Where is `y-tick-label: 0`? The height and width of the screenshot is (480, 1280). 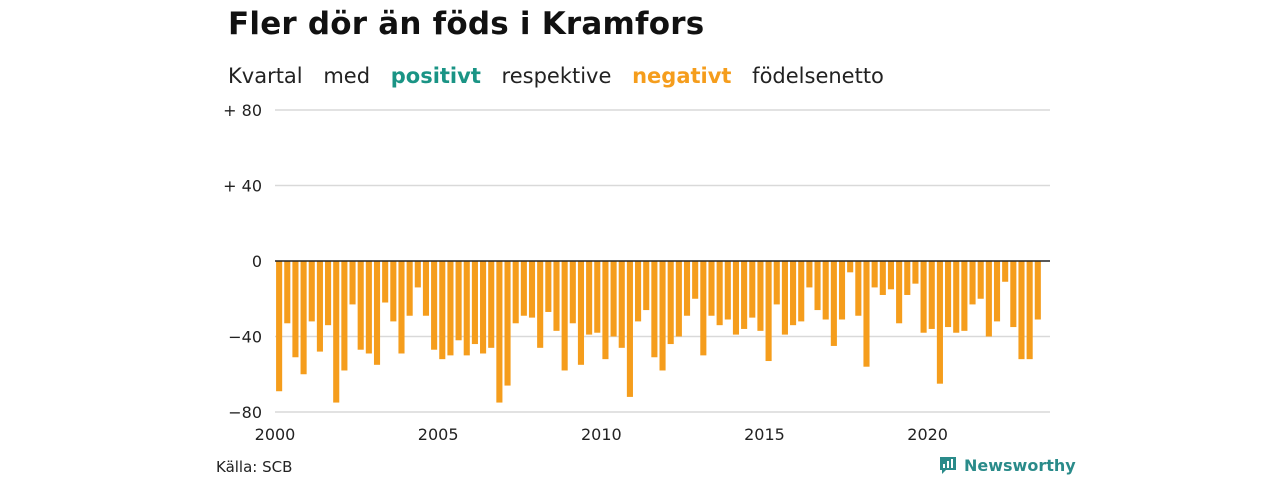 y-tick-label: 0 is located at coordinates (257, 261).